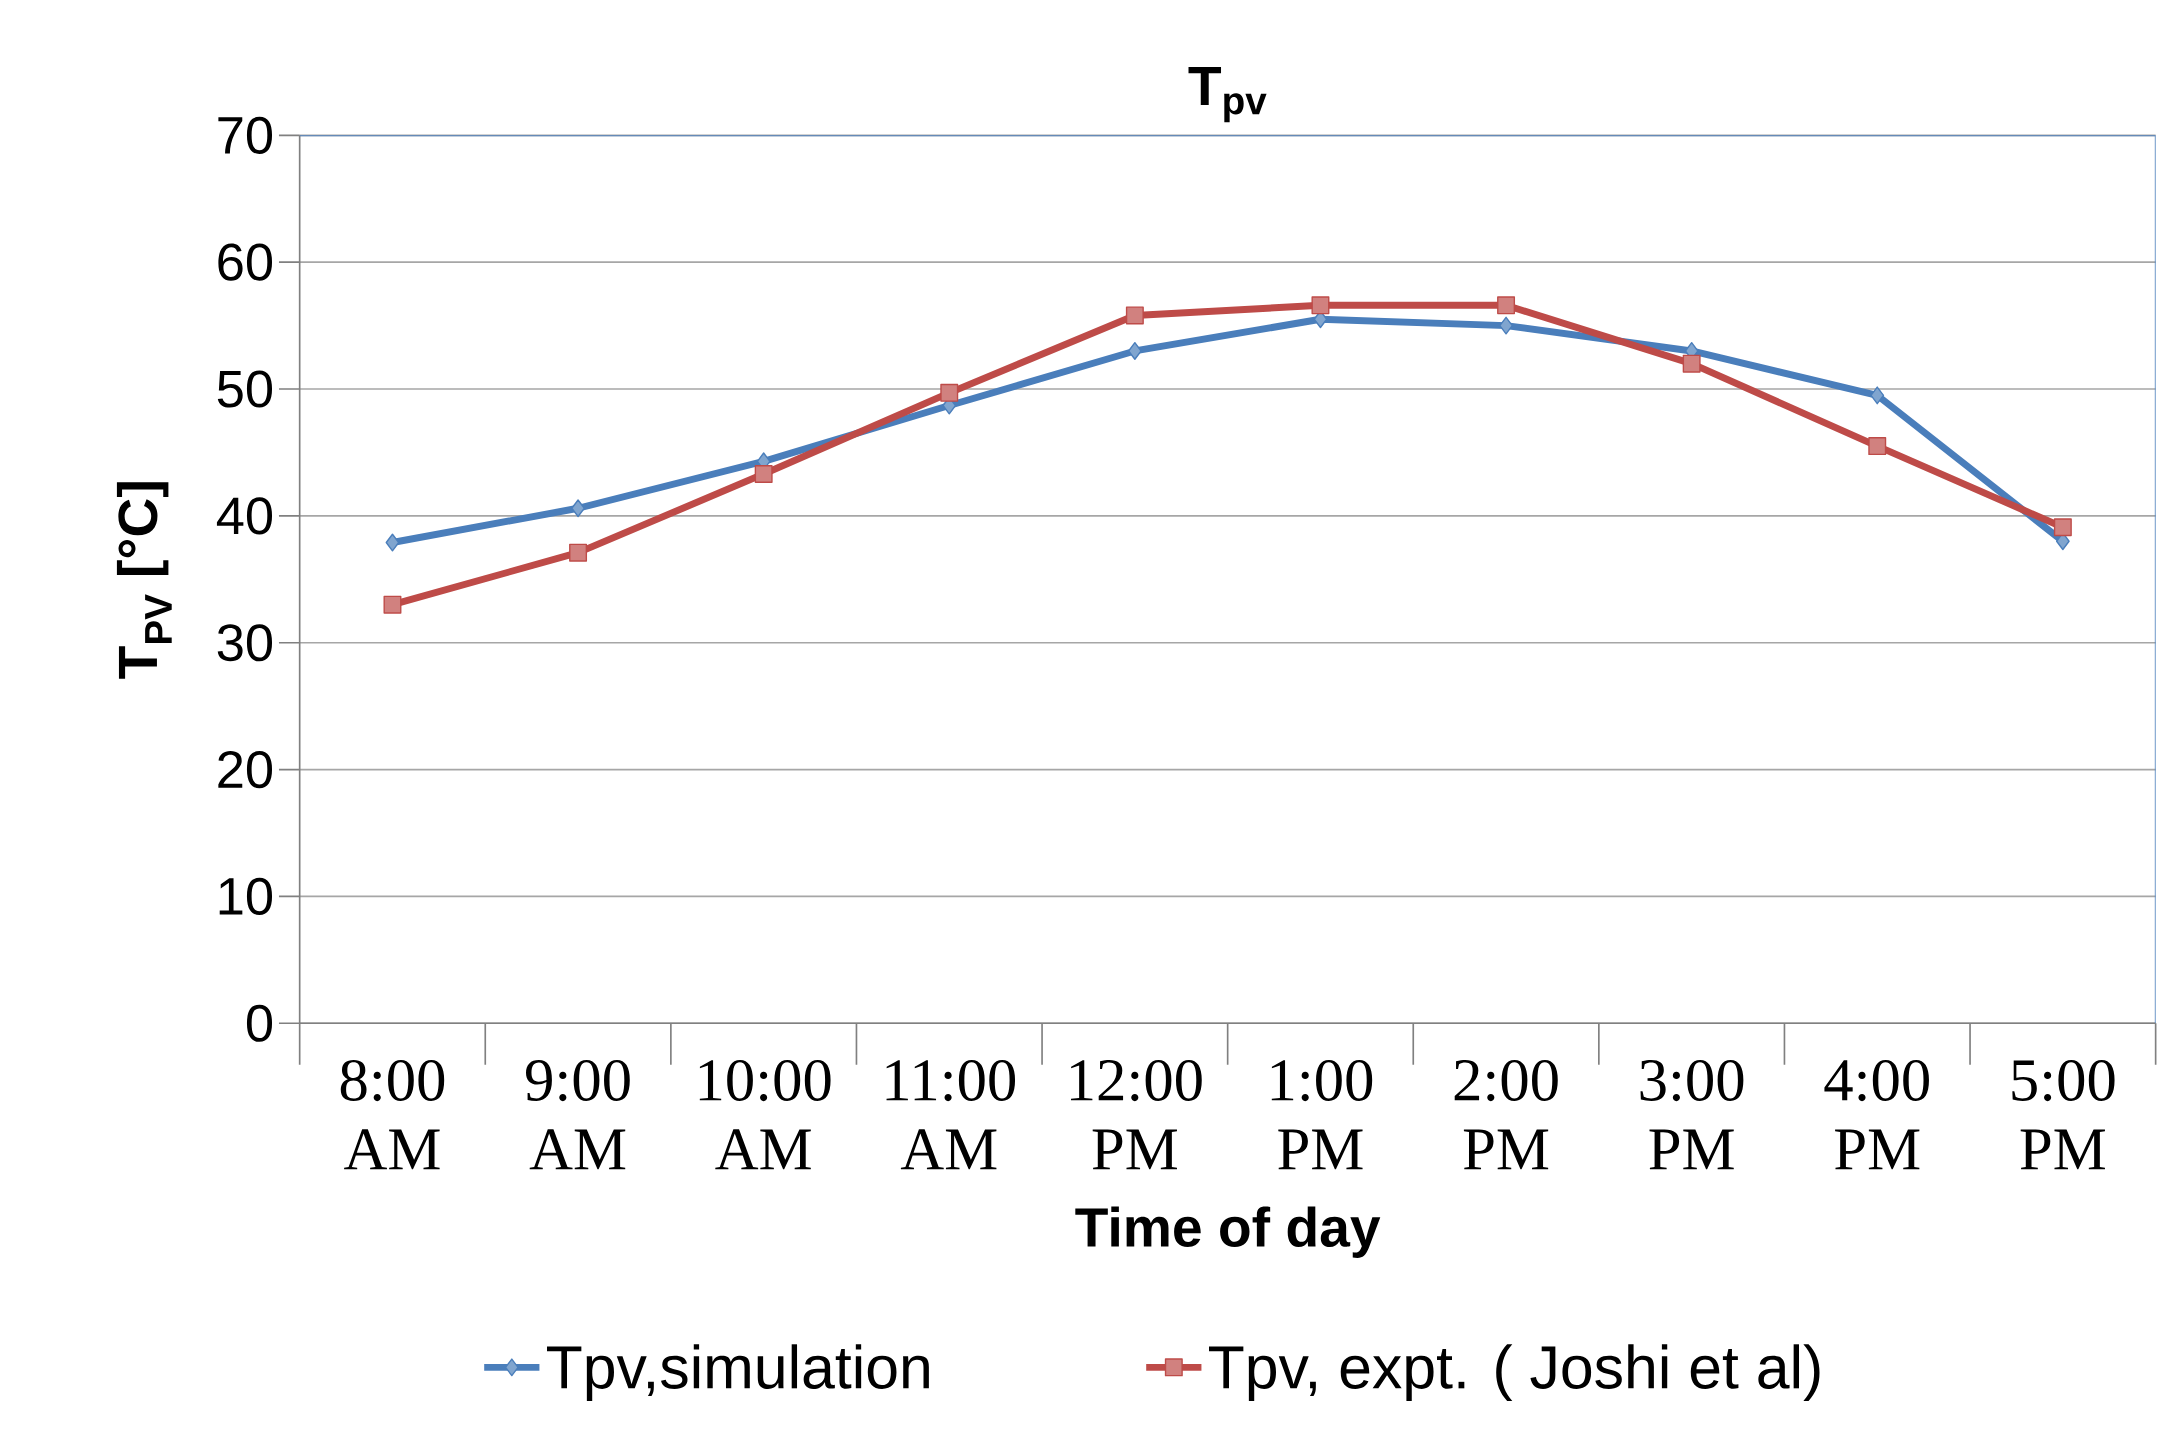  What do you see at coordinates (1692, 1114) in the screenshot?
I see `x-tick-label: 3:00 PM` at bounding box center [1692, 1114].